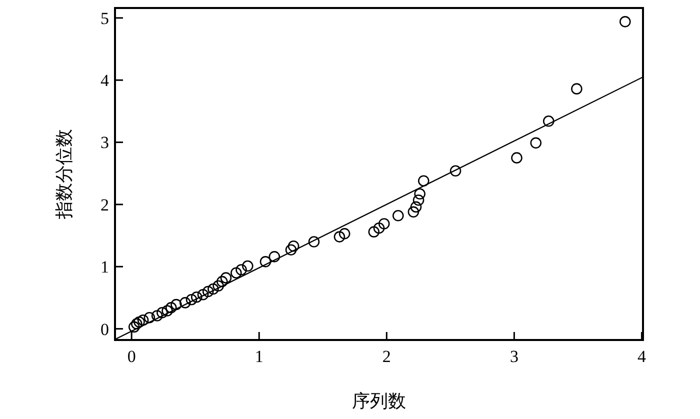  I want to click on y-tick-label: 1, so click(104, 267).